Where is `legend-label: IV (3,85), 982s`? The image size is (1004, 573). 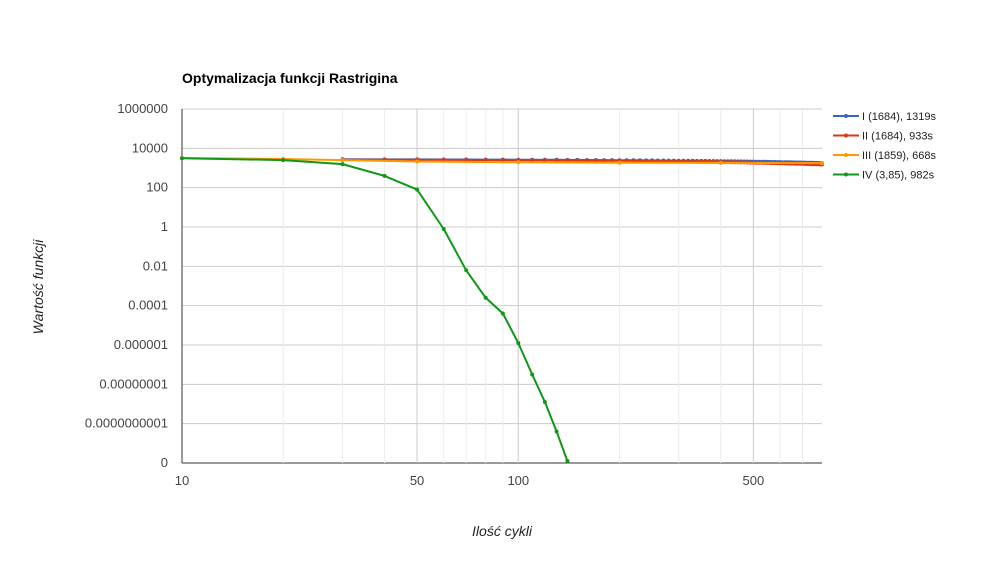
legend-label: IV (3,85), 982s is located at coordinates (898, 176).